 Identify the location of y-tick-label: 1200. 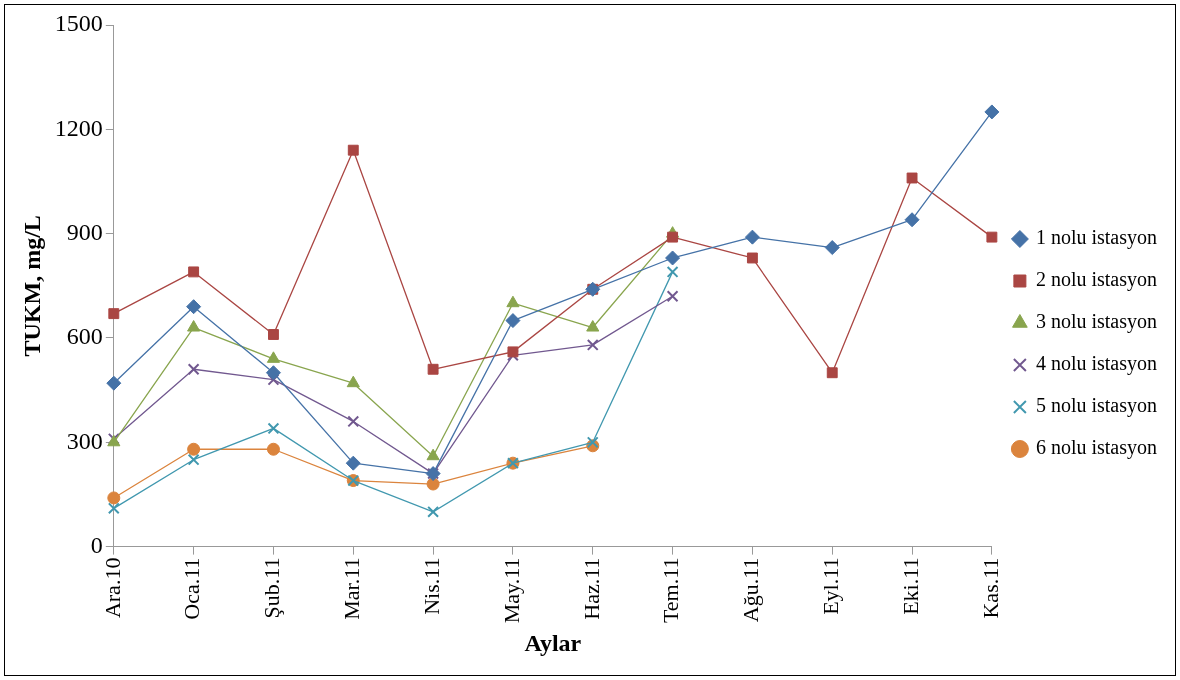
(78, 127).